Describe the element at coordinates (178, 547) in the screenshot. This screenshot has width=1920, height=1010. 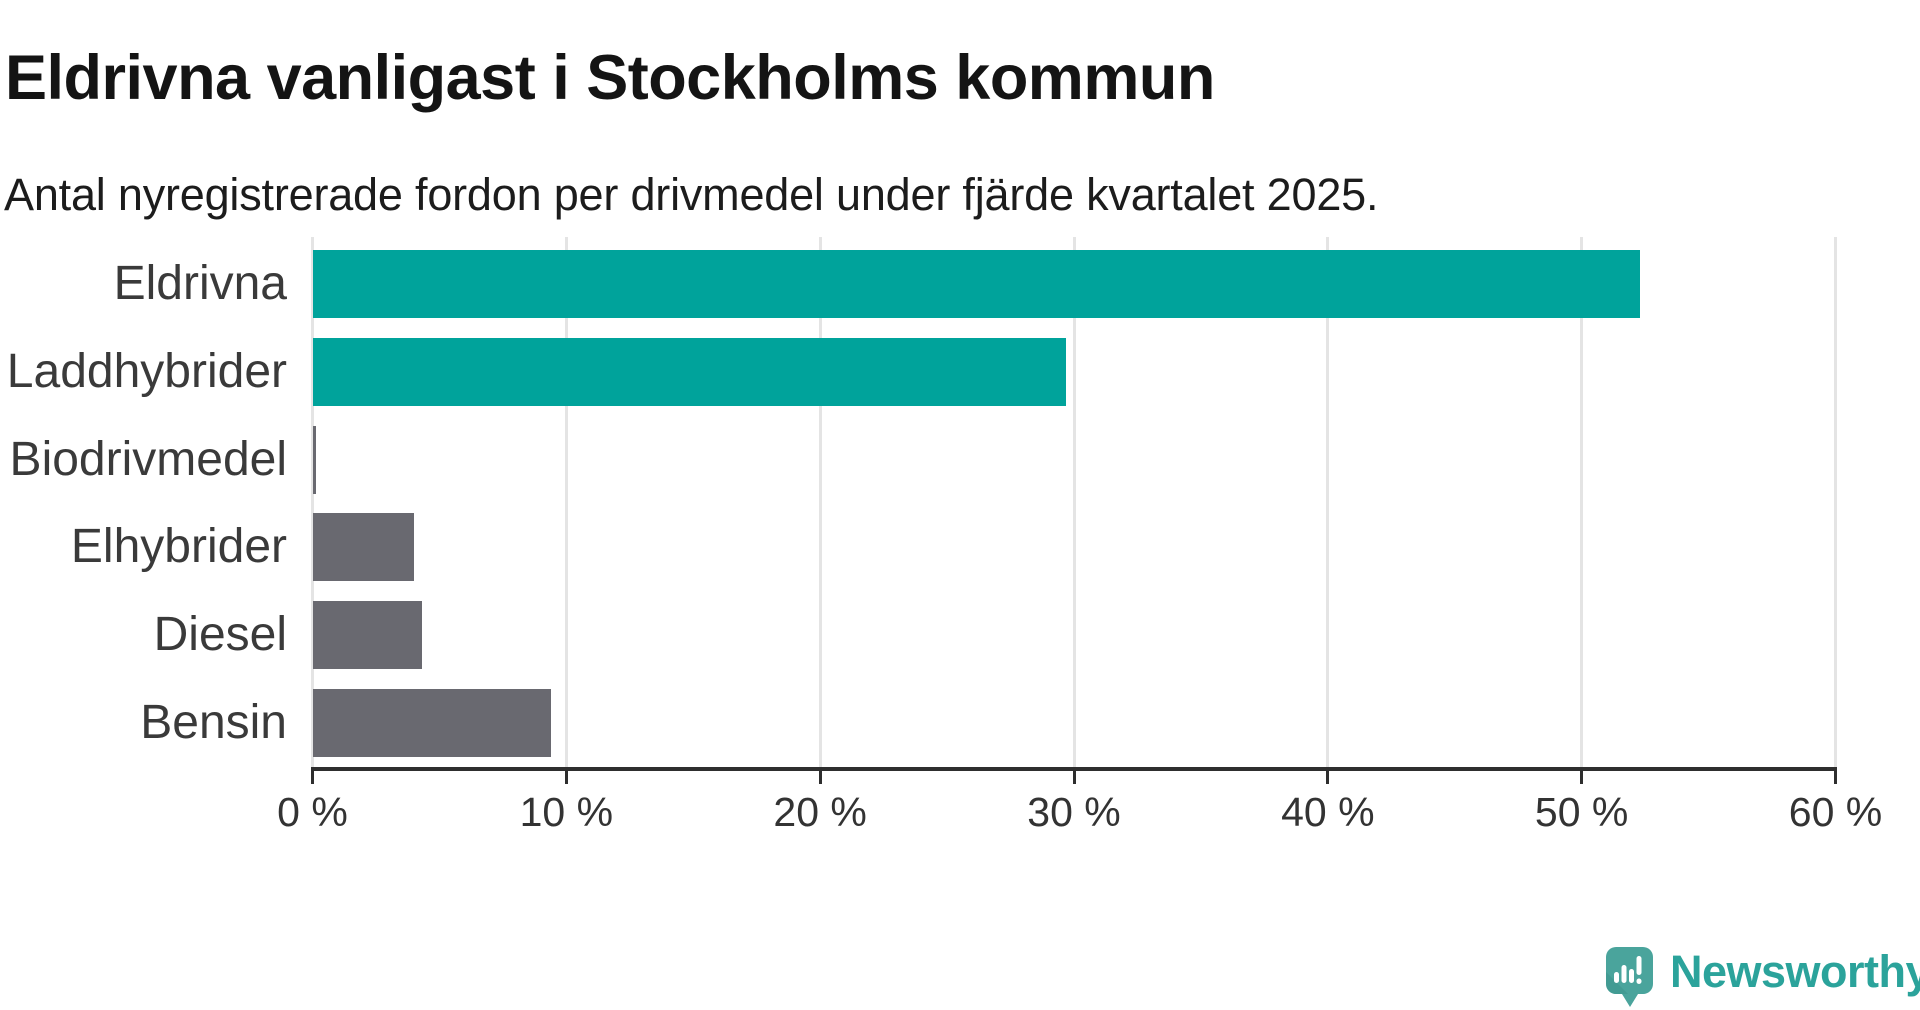
I see `category-label: Elhybrider` at that location.